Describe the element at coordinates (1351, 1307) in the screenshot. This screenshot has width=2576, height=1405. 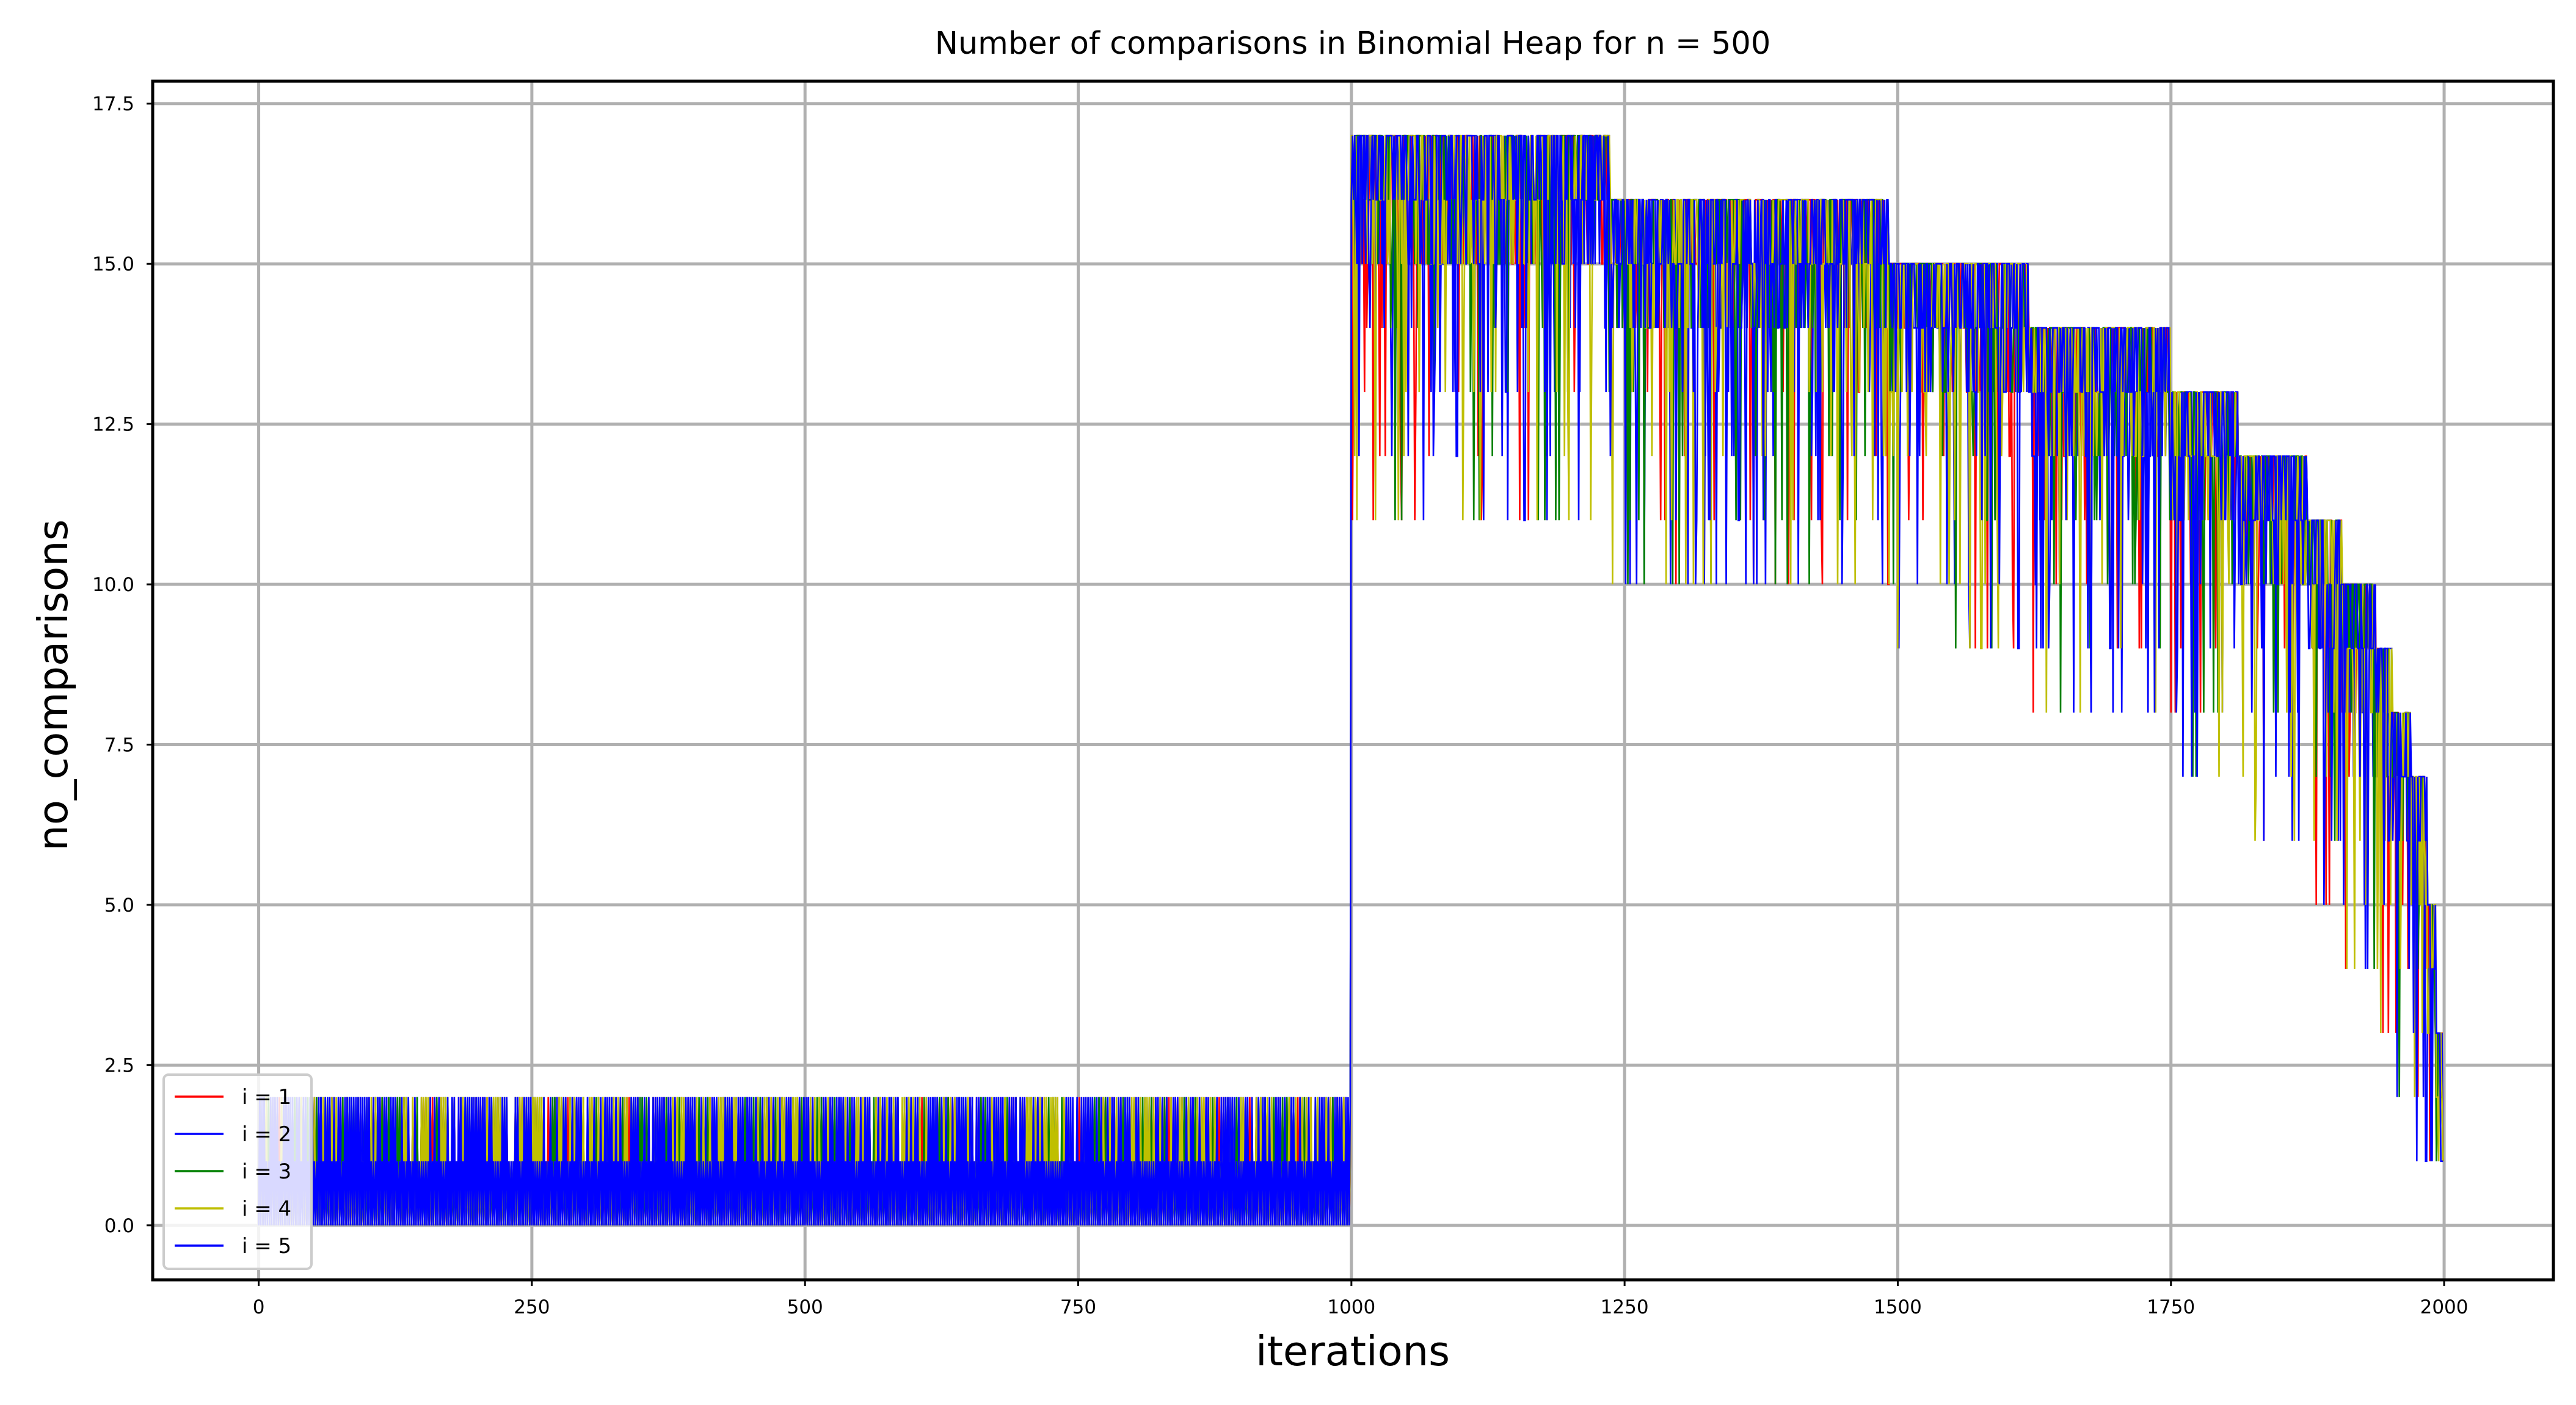
I see `x-tick-label: 1000` at that location.